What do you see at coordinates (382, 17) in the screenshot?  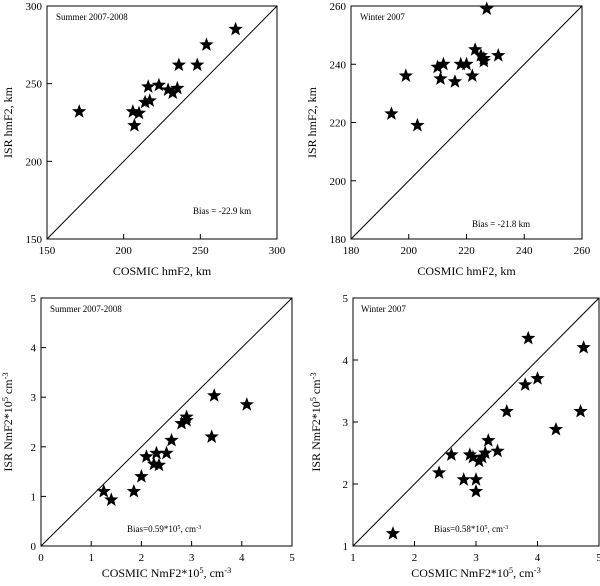 I see `chart-title: Winter 2007` at bounding box center [382, 17].